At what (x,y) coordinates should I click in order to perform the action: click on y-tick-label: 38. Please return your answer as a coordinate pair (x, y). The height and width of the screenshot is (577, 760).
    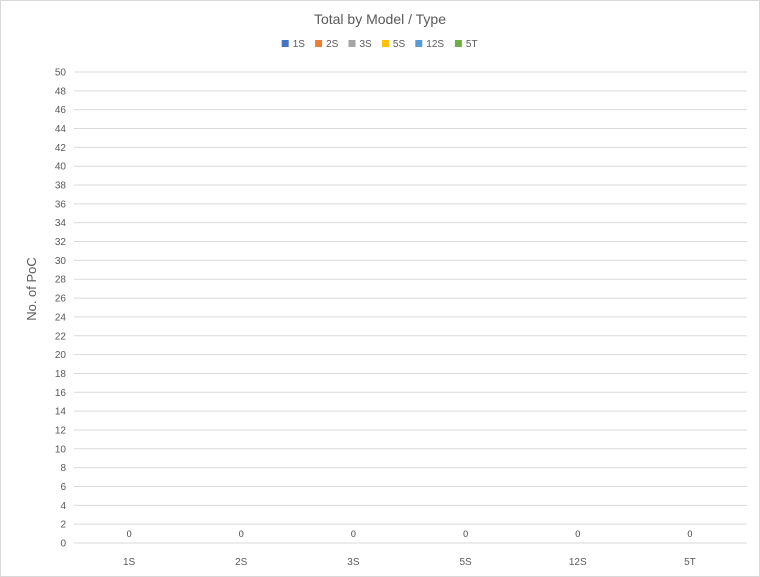
    Looking at the image, I should click on (61, 186).